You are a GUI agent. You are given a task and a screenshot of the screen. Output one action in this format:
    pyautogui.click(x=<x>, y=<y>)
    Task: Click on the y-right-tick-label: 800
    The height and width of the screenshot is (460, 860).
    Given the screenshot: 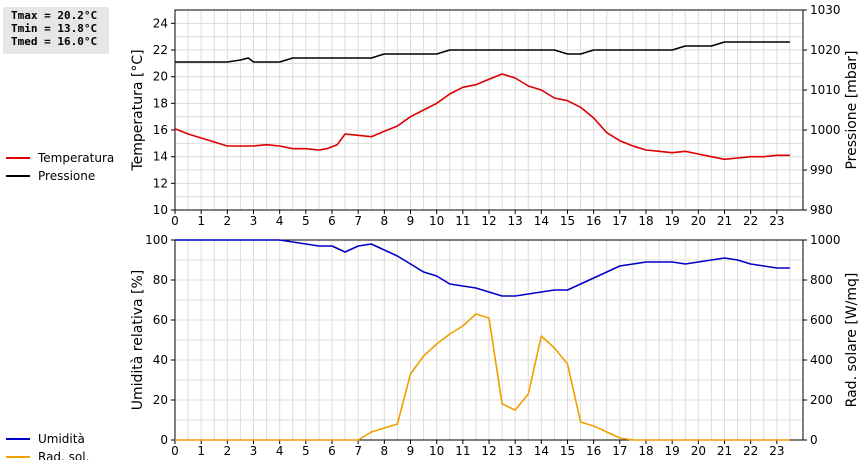 What is the action you would take?
    pyautogui.click(x=821, y=280)
    